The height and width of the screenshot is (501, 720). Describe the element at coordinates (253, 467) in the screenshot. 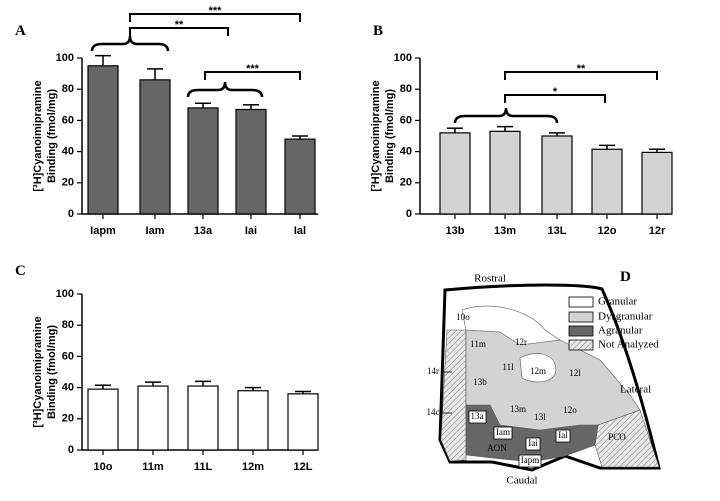

I see `x-tick-label: 12m` at that location.